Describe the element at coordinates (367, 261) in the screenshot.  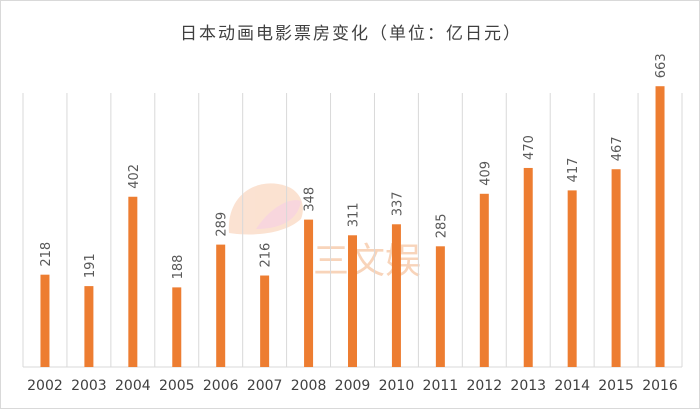
I see `watermark-text: 三文娱` at that location.